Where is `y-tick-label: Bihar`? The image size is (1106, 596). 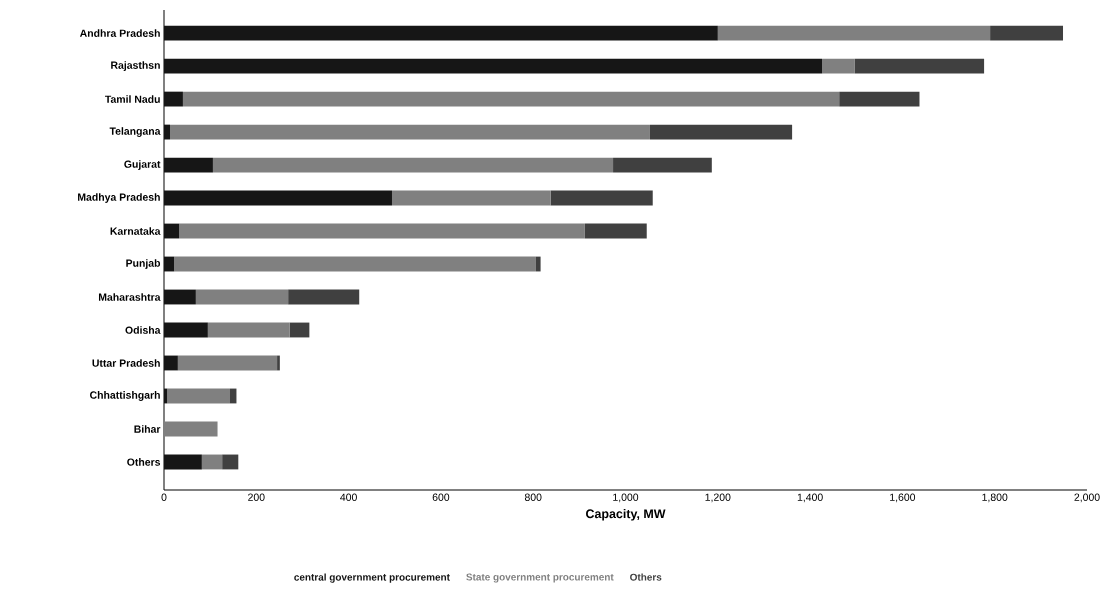
y-tick-label: Bihar is located at coordinates (147, 429).